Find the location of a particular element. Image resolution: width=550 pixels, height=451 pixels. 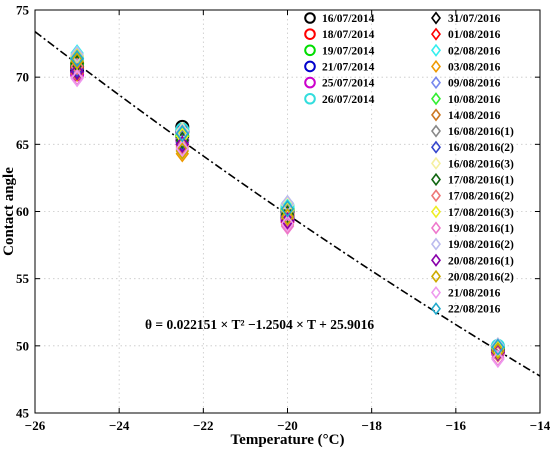

legend-label: 16/08/2016(3) is located at coordinates (481, 164).